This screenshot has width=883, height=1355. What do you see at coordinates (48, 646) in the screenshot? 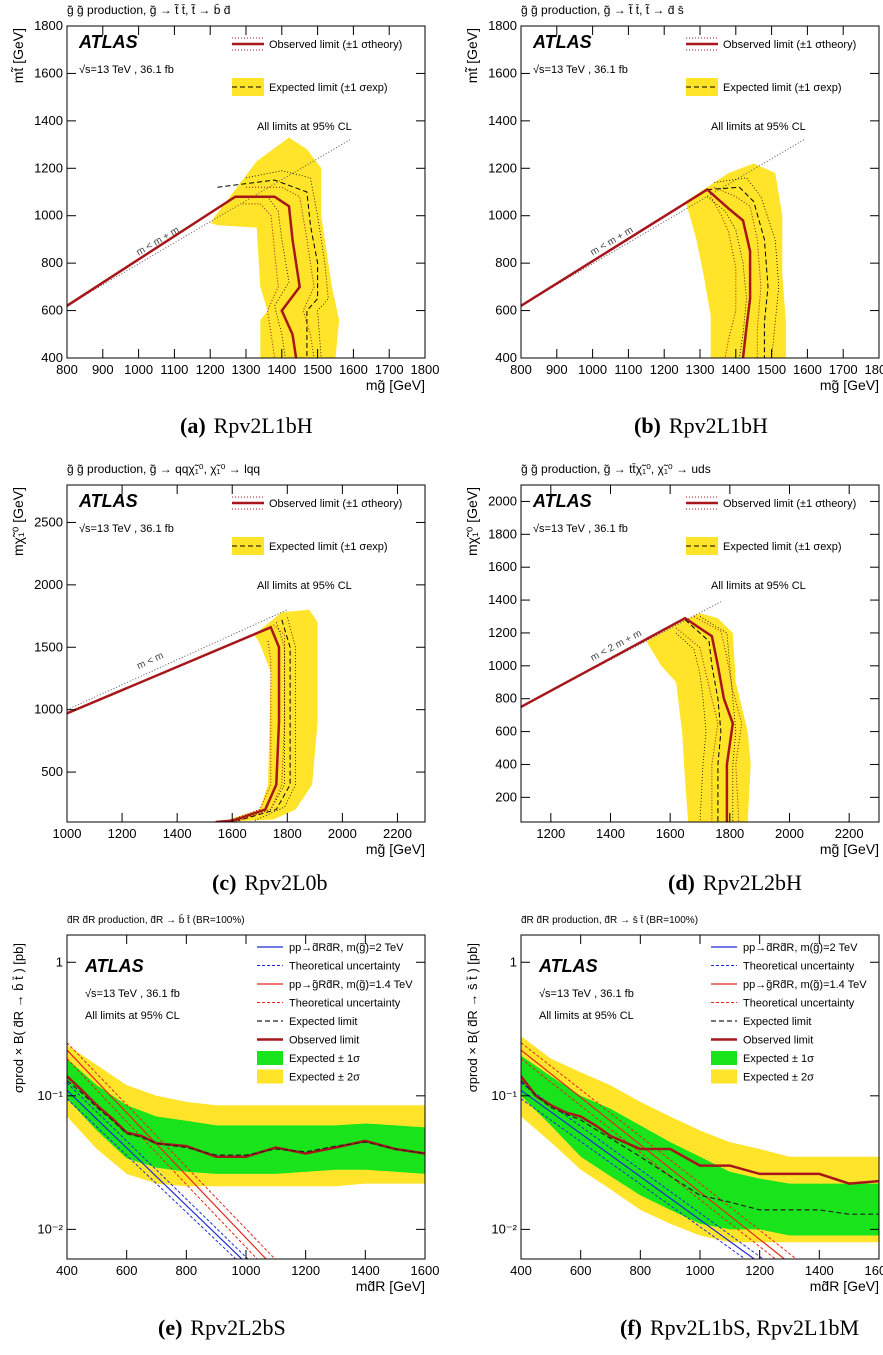
I see `y-tick-label: 1500` at bounding box center [48, 646].